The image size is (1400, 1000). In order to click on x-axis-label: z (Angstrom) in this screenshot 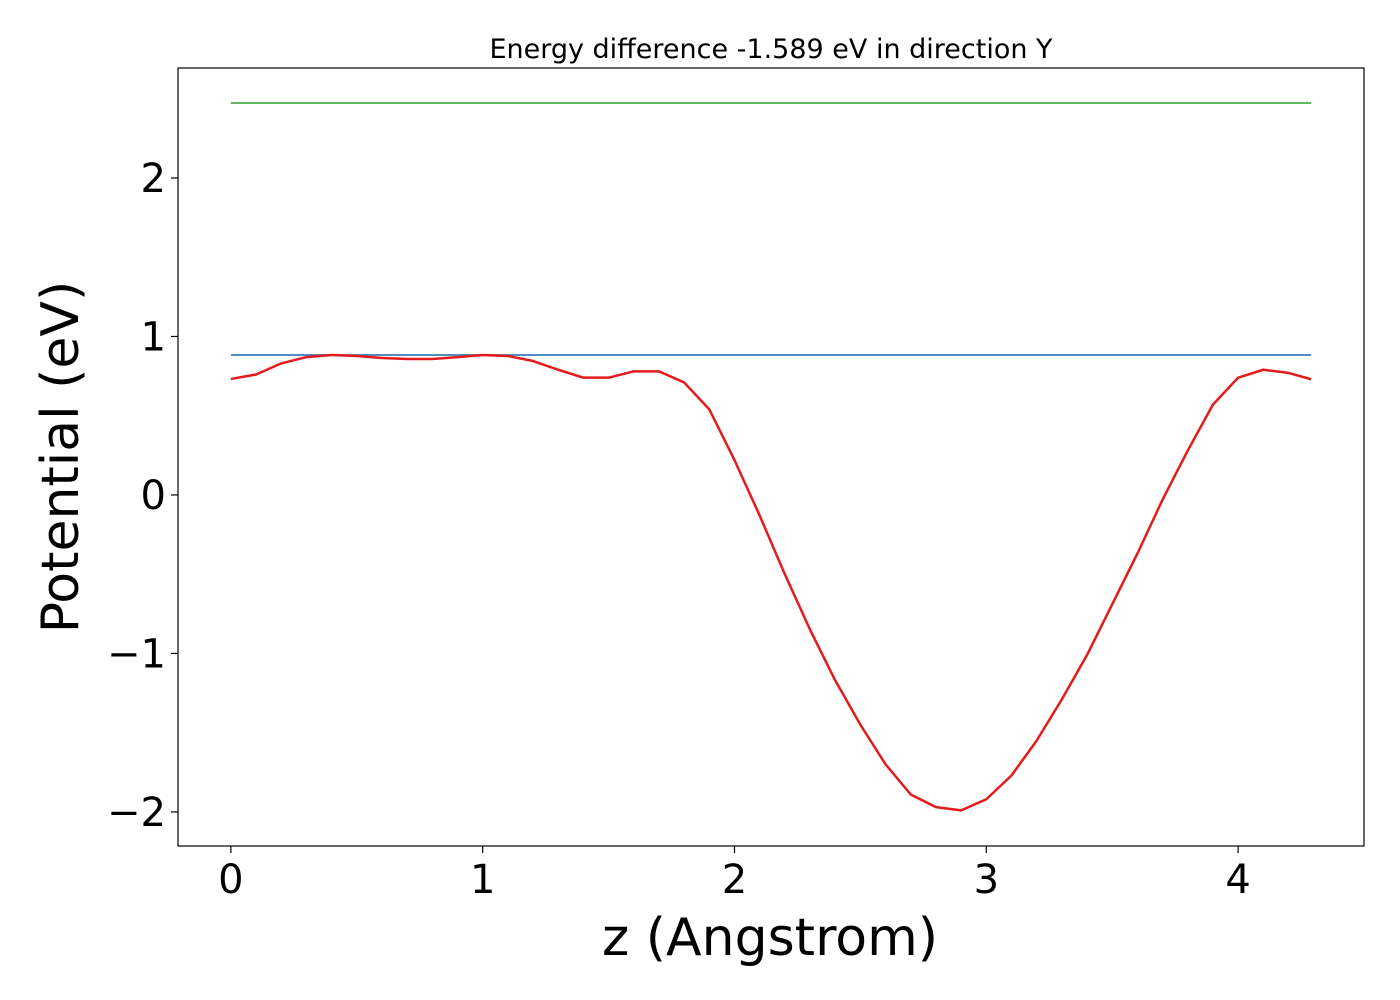, I will do `click(770, 938)`.